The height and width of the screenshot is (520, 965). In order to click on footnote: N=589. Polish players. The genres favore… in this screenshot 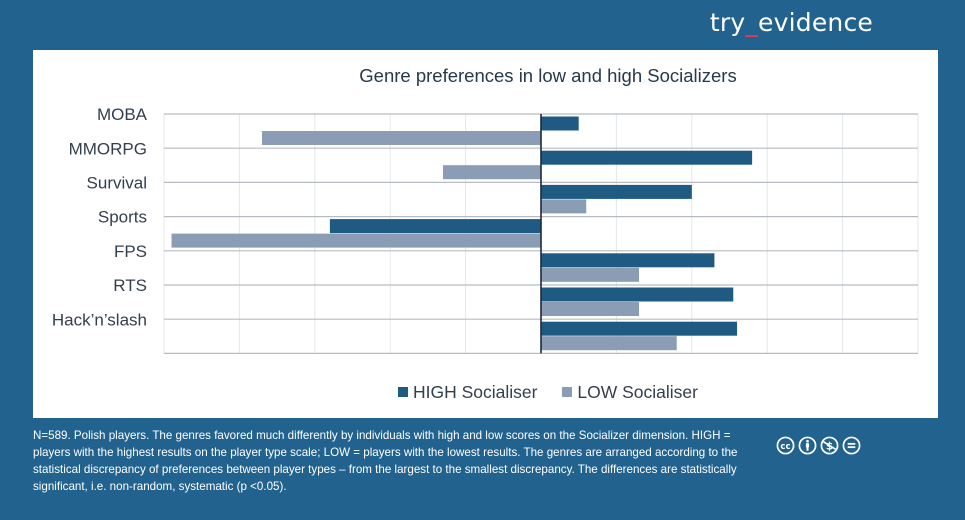, I will do `click(385, 461)`.